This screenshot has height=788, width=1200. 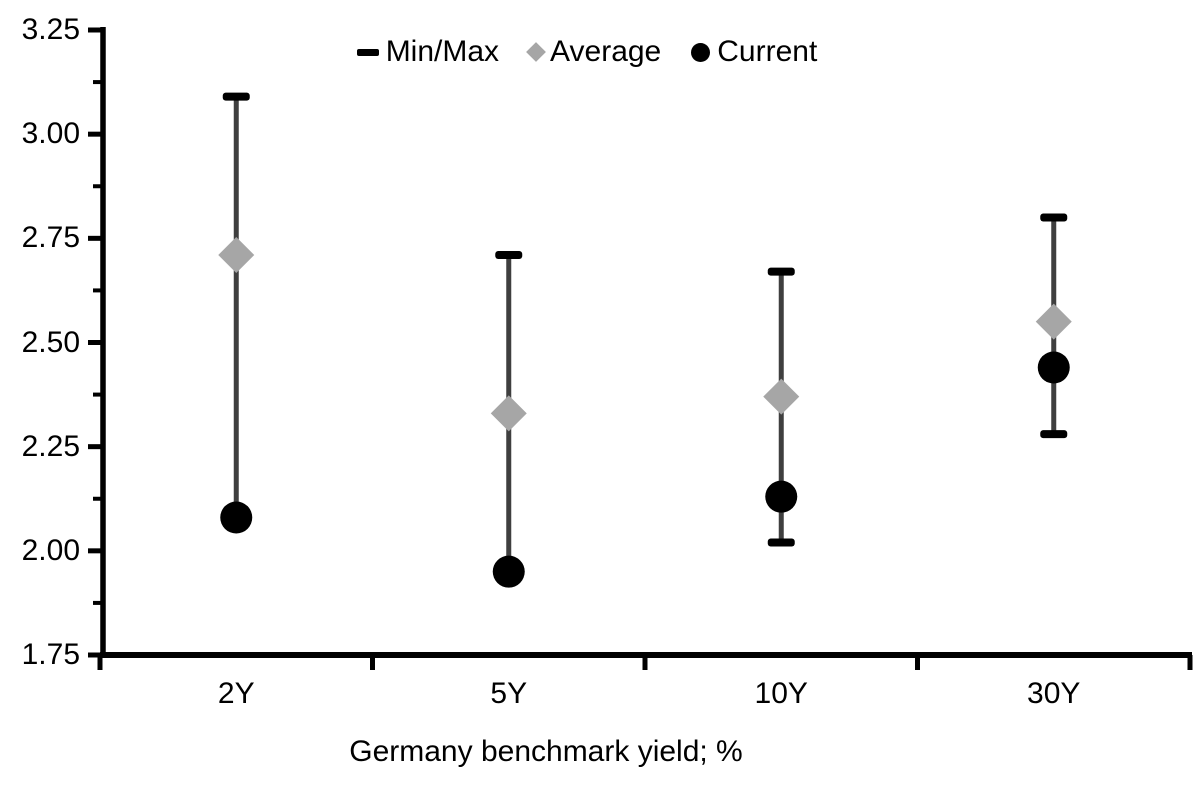 I want to click on y-tick-label: 2.75, so click(x=50, y=238).